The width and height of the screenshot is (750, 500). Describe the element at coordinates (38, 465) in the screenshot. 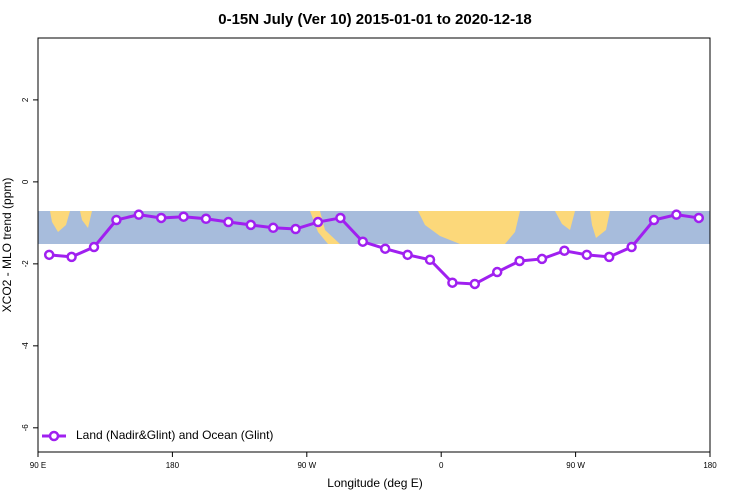

I see `x-tick-label: 90 E` at that location.